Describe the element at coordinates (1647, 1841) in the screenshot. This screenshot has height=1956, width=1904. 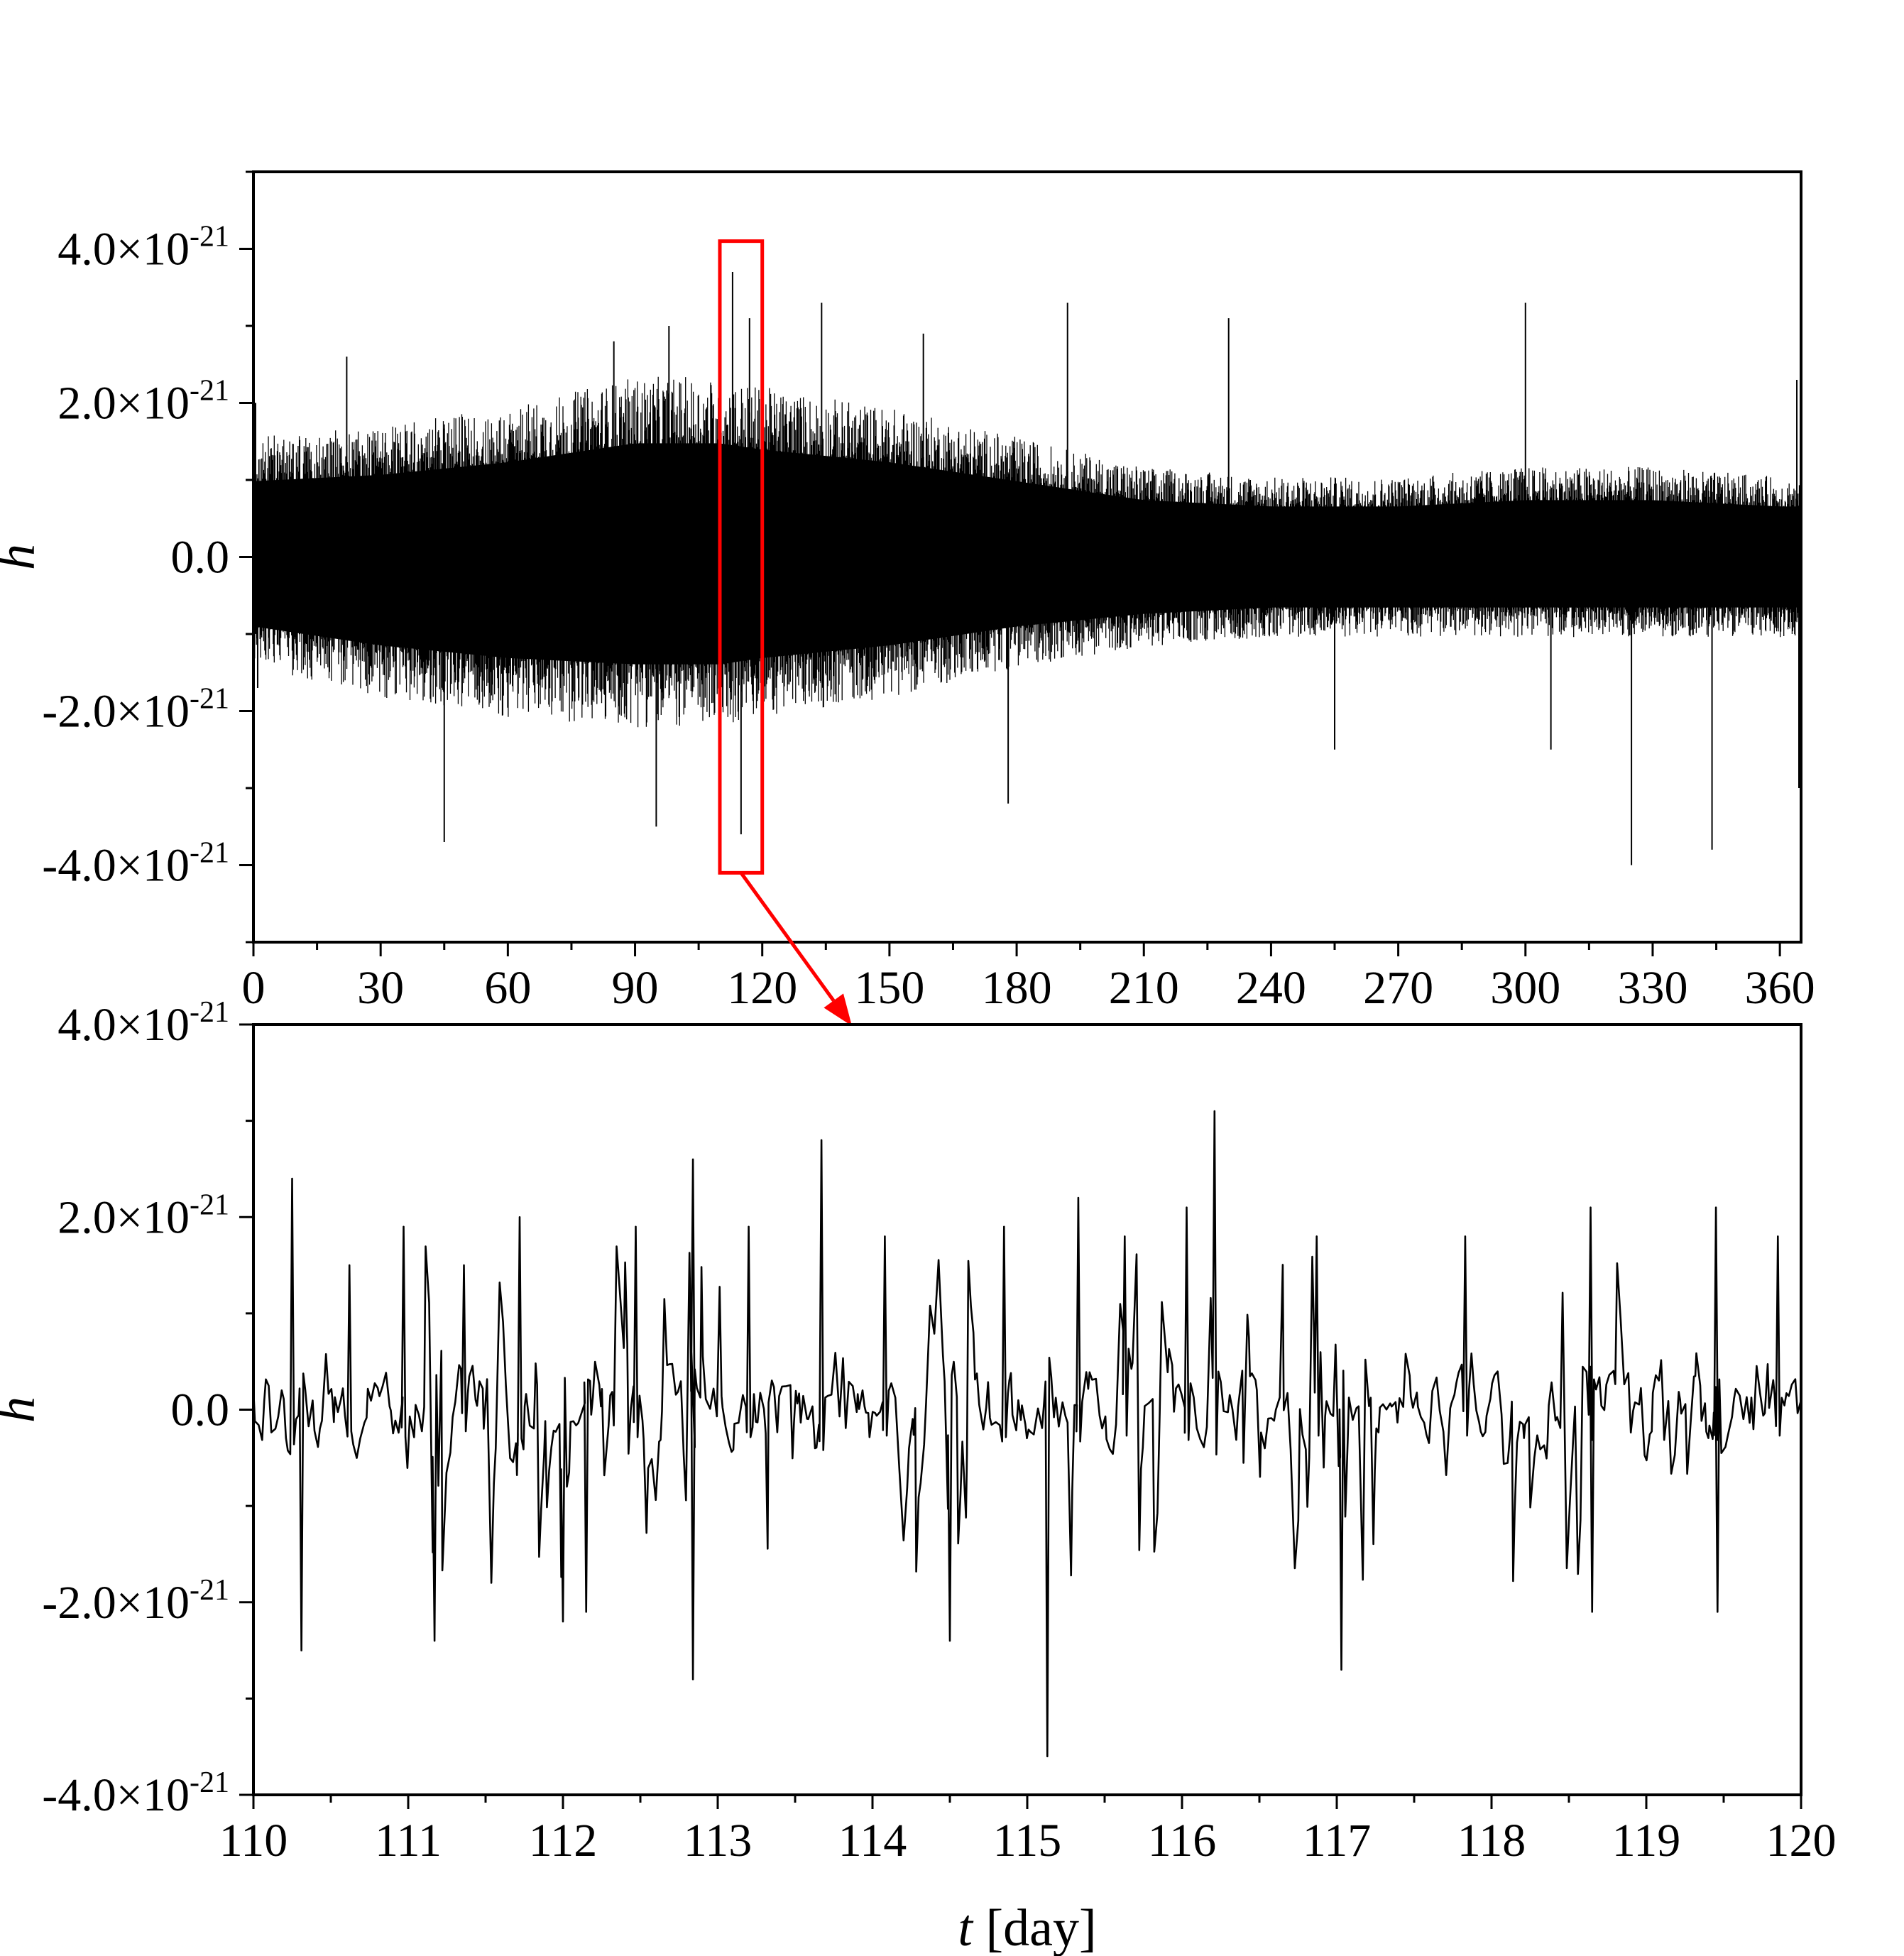
I see `zoom-x-tick-label: 119` at that location.